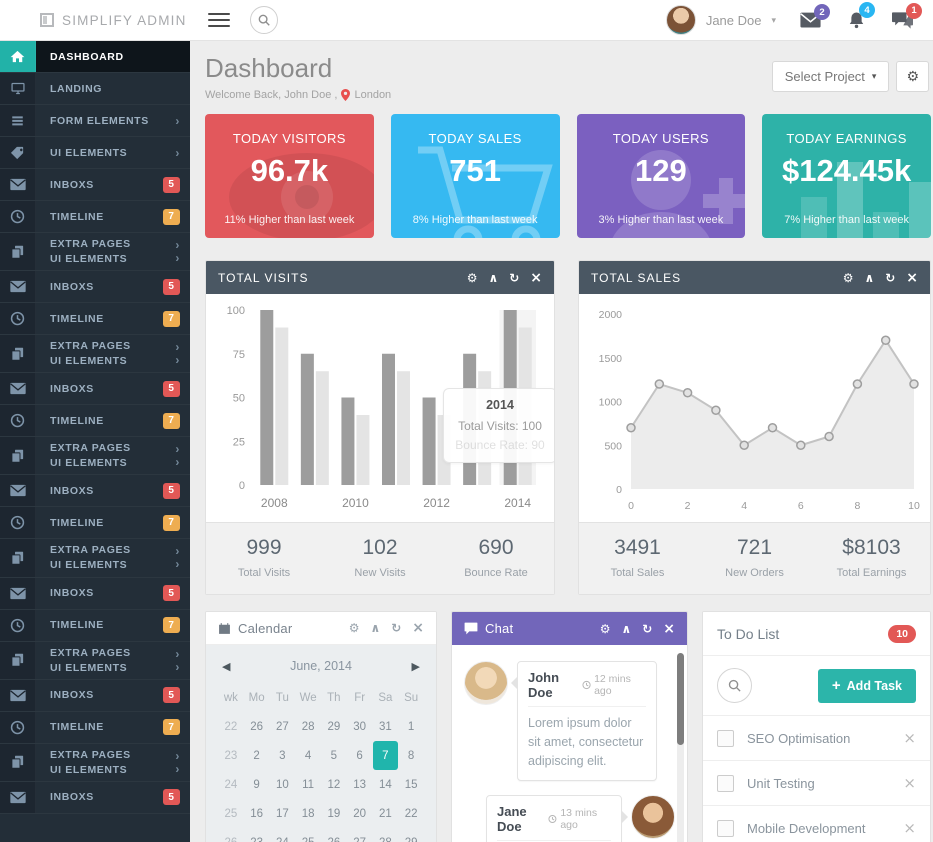  I want to click on chat-bubbles-notification-button: 1, so click(907, 16).